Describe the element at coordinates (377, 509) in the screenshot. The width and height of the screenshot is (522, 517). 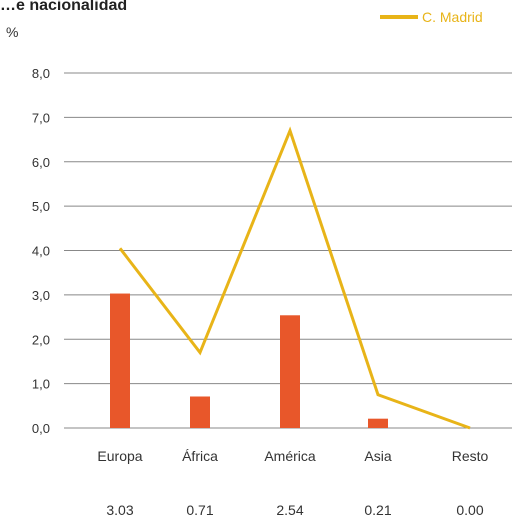
I see `data-label: 0.21` at that location.